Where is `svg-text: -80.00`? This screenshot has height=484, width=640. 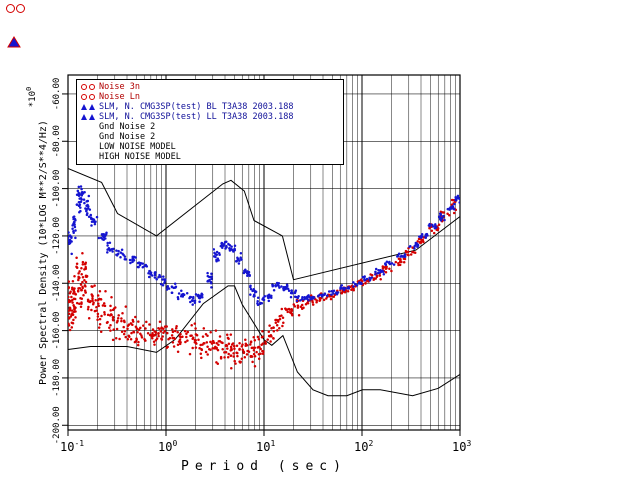
svg-text: -80.00 is located at coordinates (57, 141).